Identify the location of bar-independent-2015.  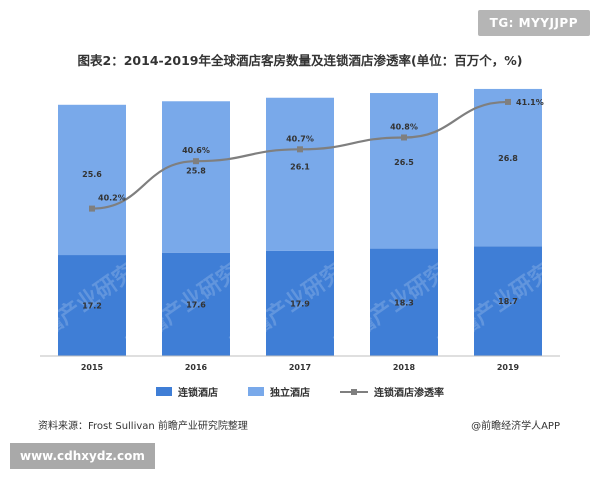
(92, 180).